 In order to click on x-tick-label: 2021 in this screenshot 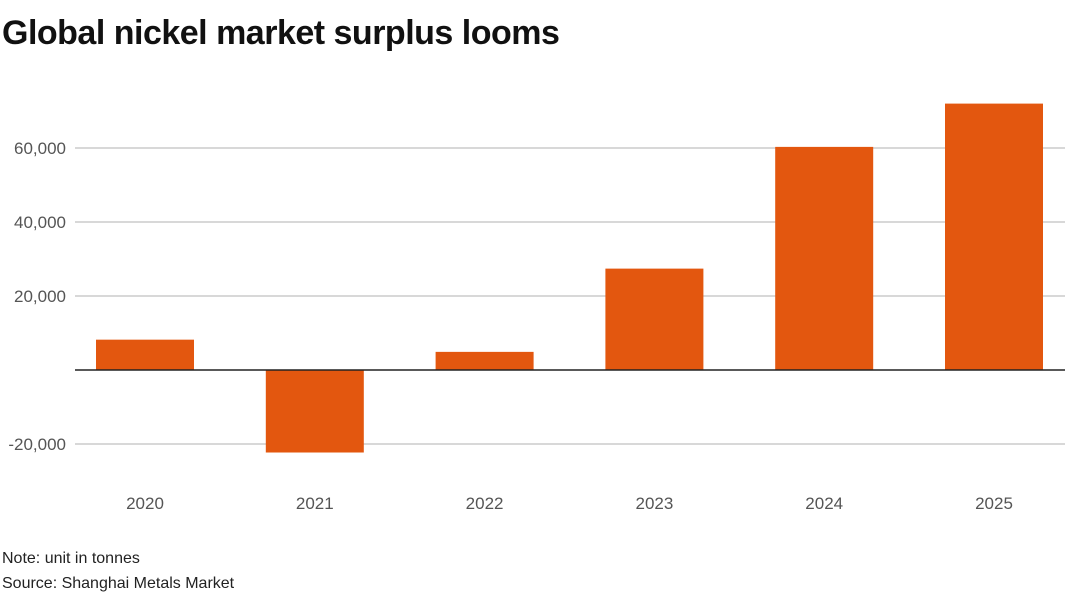, I will do `click(315, 503)`.